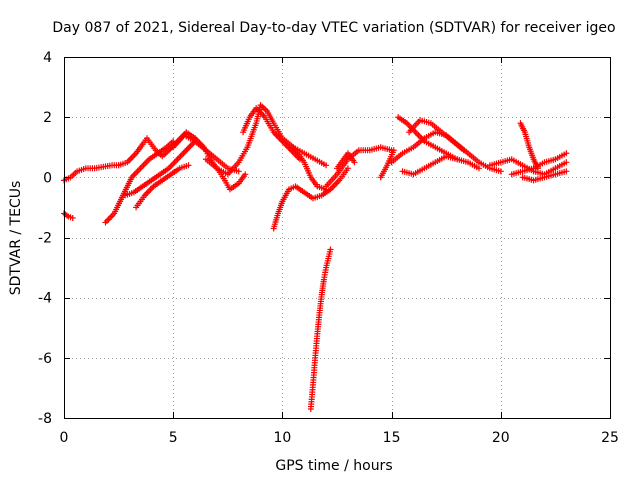  Describe the element at coordinates (64, 438) in the screenshot. I see `x-tick-label: 0` at that location.